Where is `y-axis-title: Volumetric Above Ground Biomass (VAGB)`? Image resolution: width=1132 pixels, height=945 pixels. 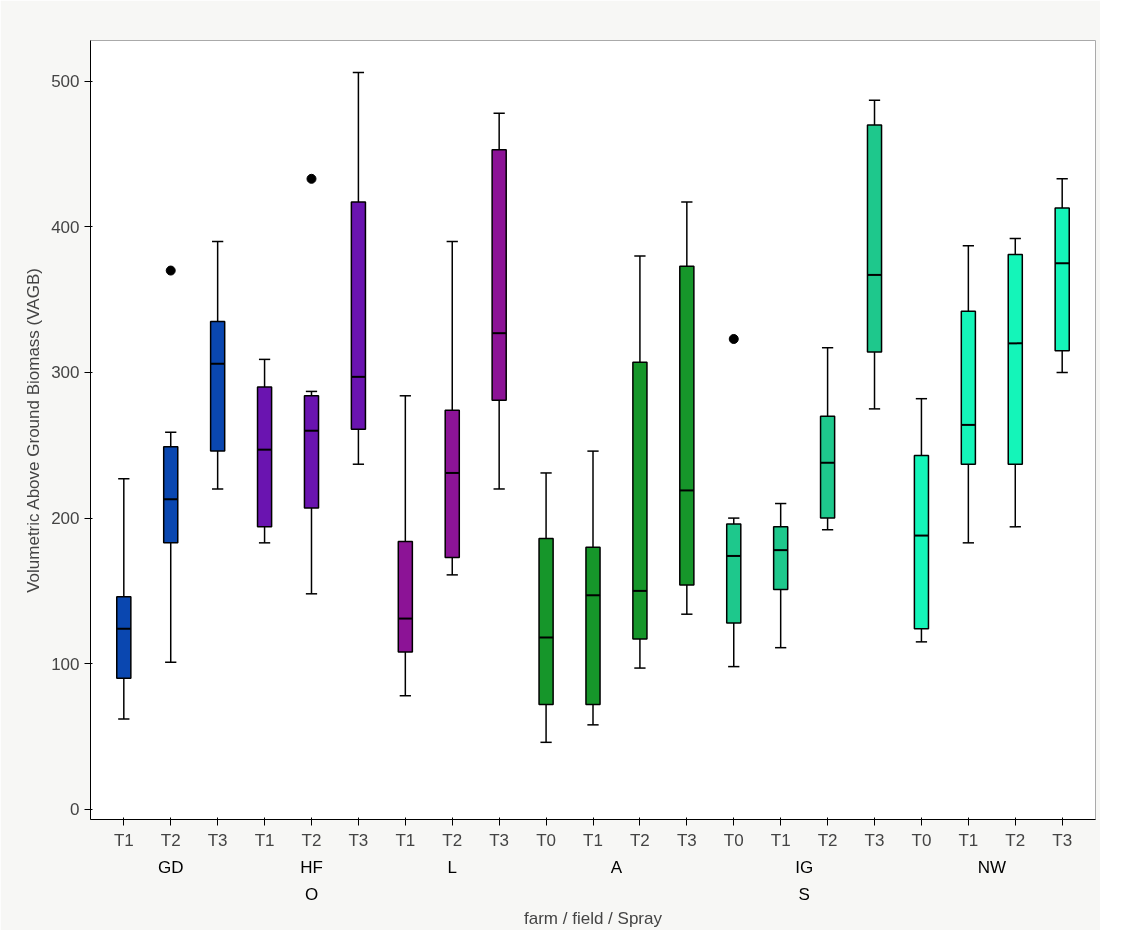 y-axis-title: Volumetric Above Ground Biomass (VAGB) is located at coordinates (34, 430).